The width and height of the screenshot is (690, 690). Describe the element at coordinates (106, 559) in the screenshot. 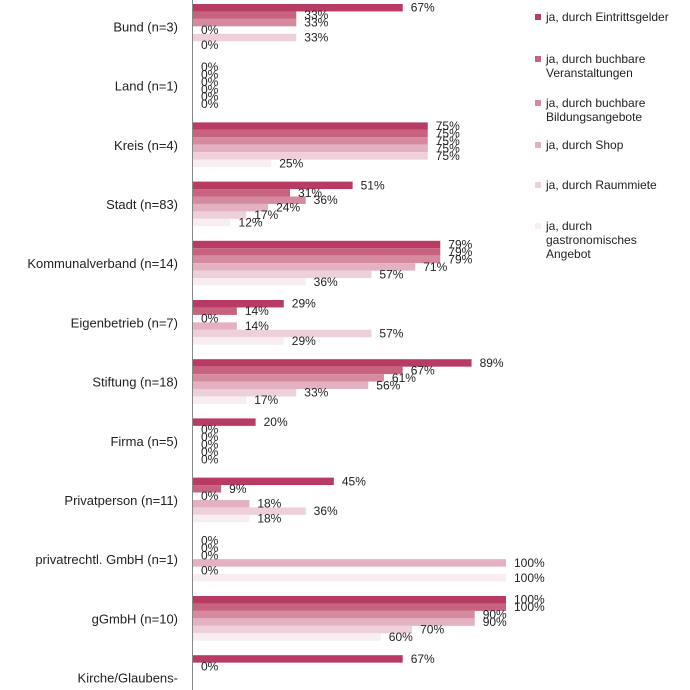

I see `category-label: privatrechtl. GmbH (n=1)` at that location.